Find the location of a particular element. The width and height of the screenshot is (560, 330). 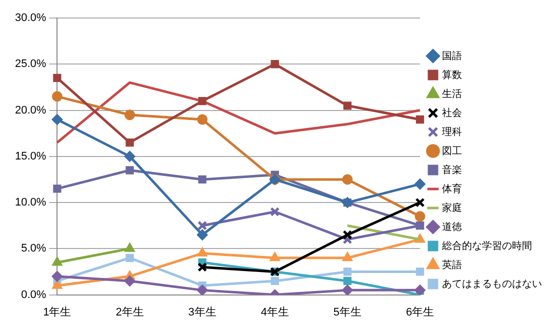

y-tick-label: 20.0% is located at coordinates (30, 110).